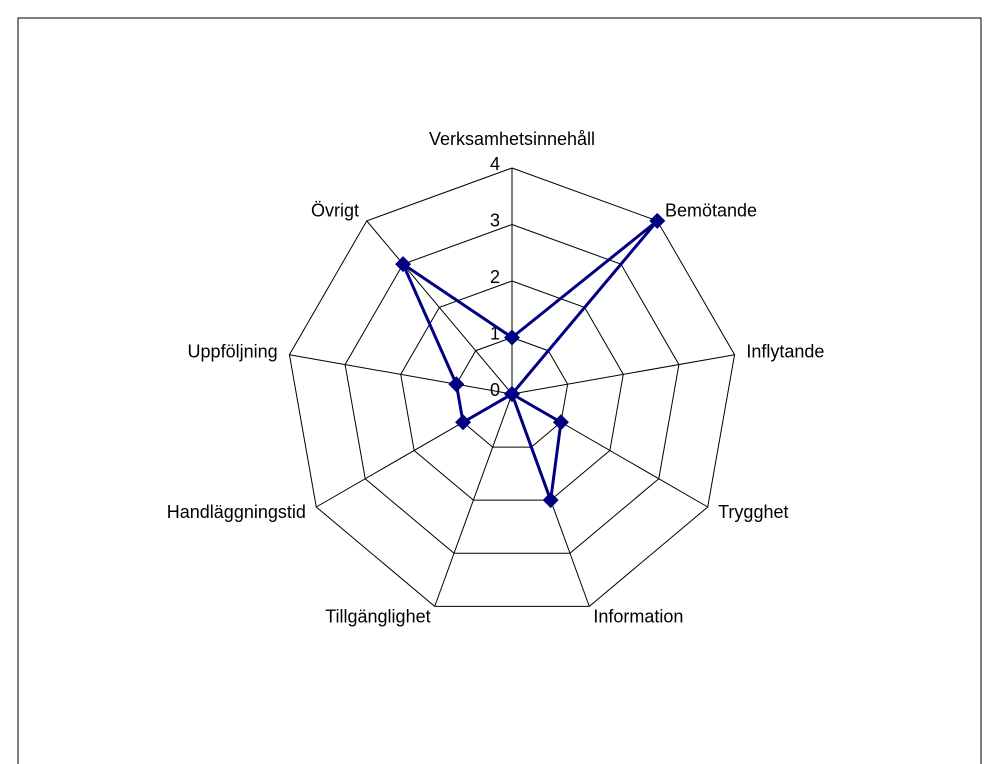 This screenshot has height=764, width=999. I want to click on series-line, so click(529, 360).